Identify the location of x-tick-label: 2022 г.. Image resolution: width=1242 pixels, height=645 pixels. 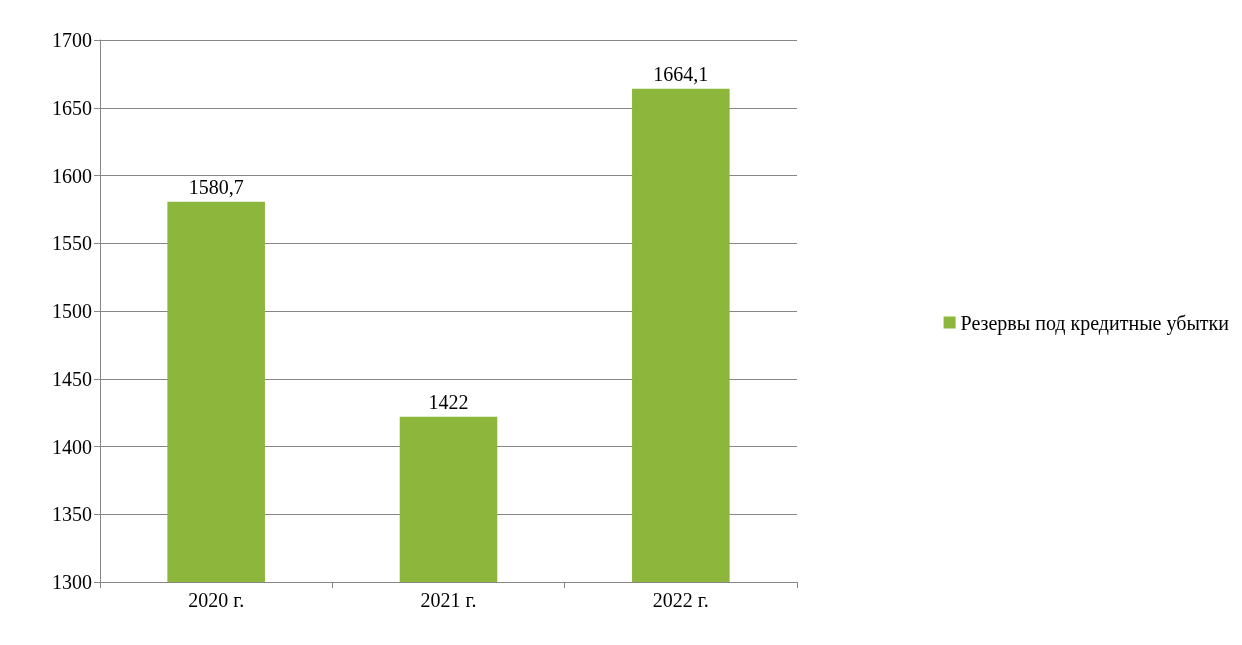
(680, 600).